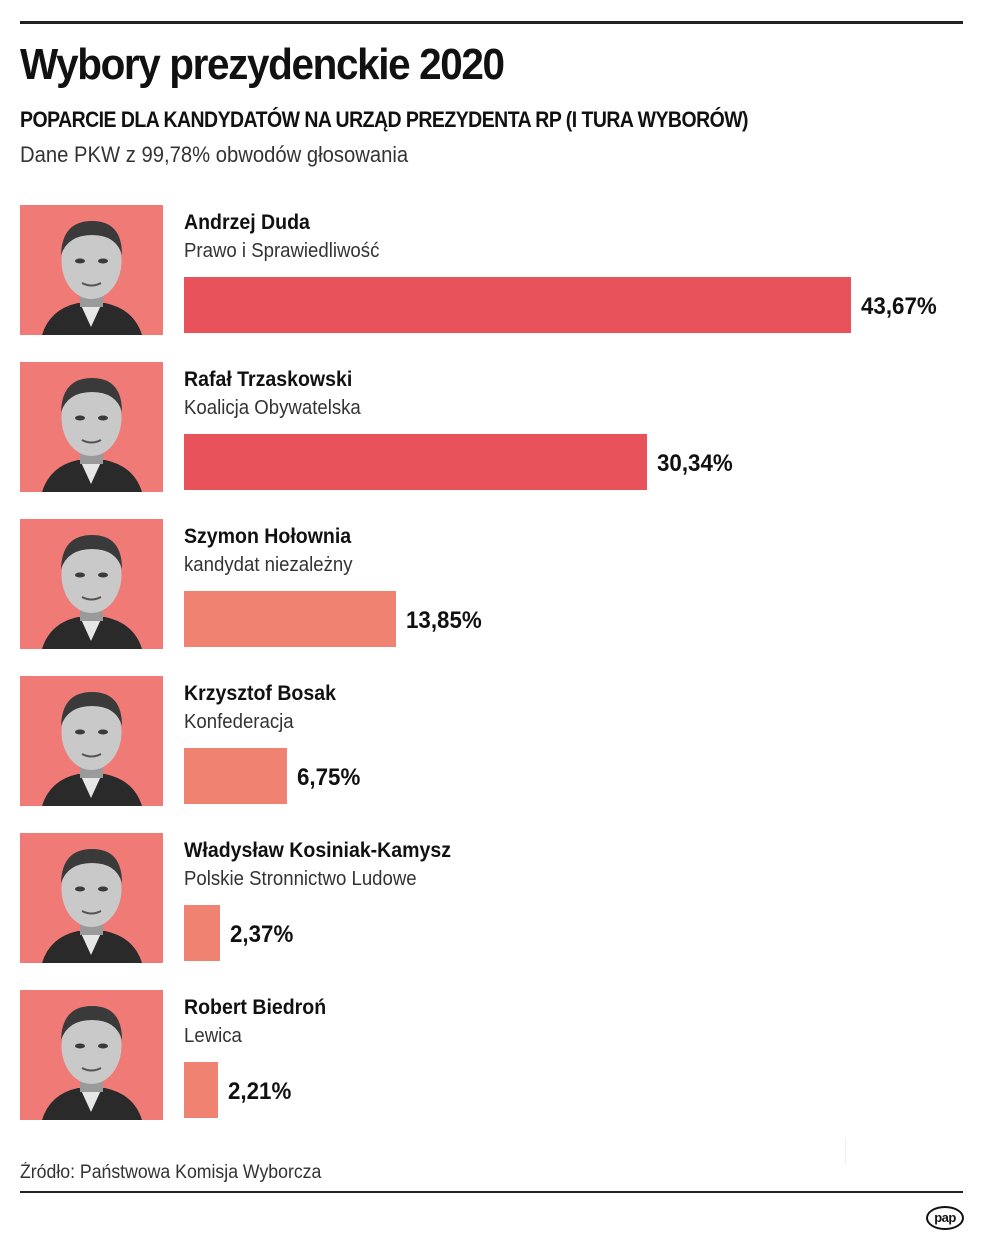 This screenshot has height=1250, width=985. Describe the element at coordinates (491, 1192) in the screenshot. I see `bottom-rule` at that location.